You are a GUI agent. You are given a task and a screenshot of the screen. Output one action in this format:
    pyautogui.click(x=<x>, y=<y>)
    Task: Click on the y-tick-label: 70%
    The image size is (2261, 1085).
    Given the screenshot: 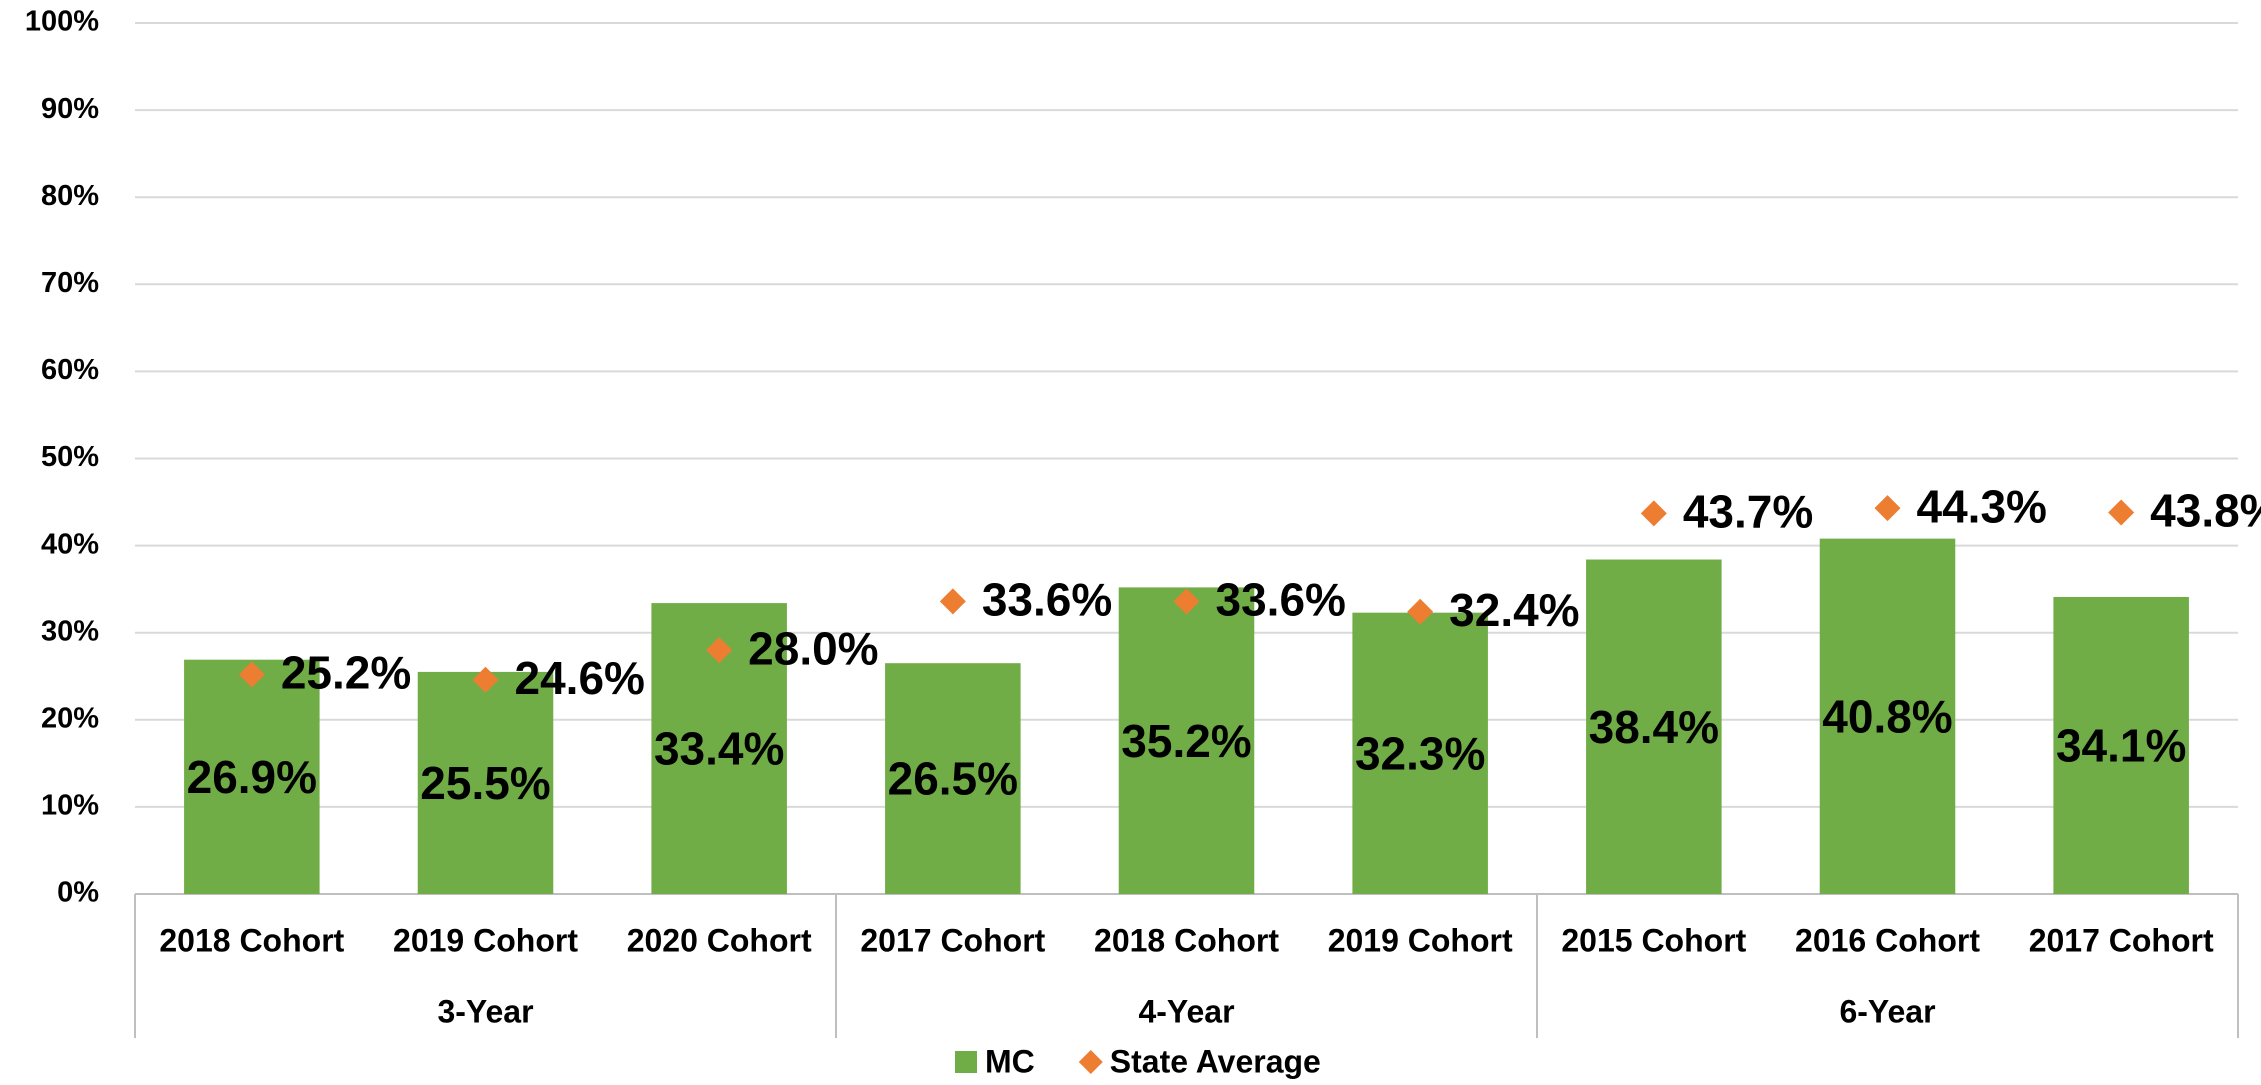 What is the action you would take?
    pyautogui.click(x=70, y=283)
    